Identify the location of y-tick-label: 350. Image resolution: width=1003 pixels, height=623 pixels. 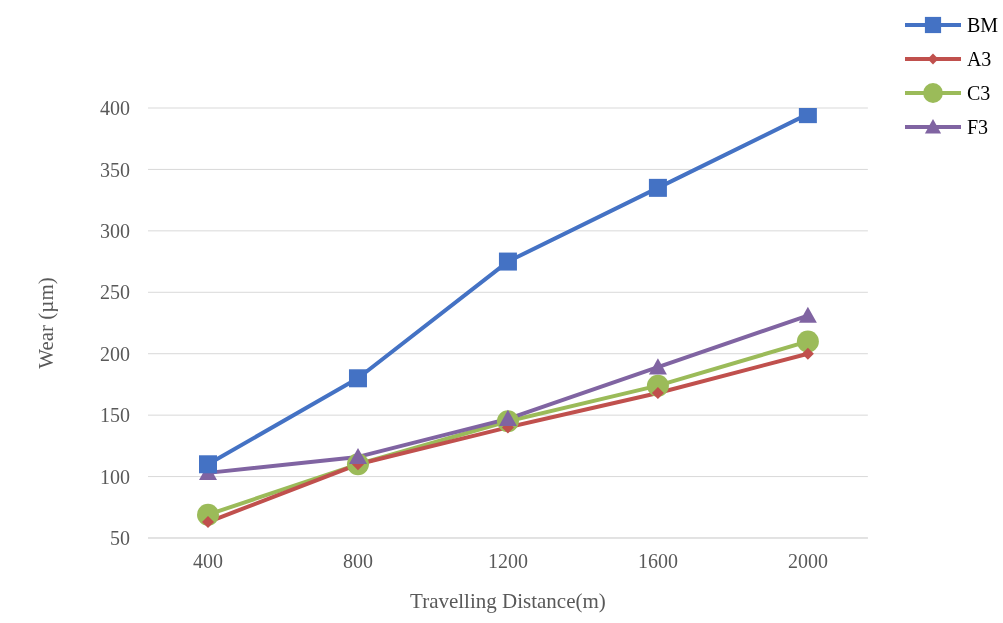
(115, 169).